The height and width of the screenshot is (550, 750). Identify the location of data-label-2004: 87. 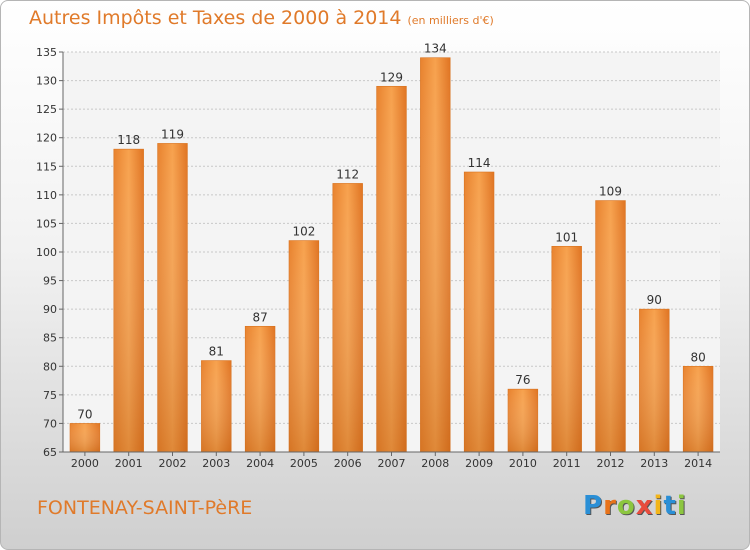
(259, 317).